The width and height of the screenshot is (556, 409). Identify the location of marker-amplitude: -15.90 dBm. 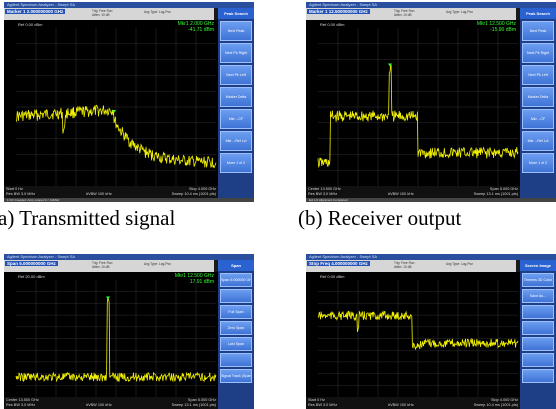
(496, 31).